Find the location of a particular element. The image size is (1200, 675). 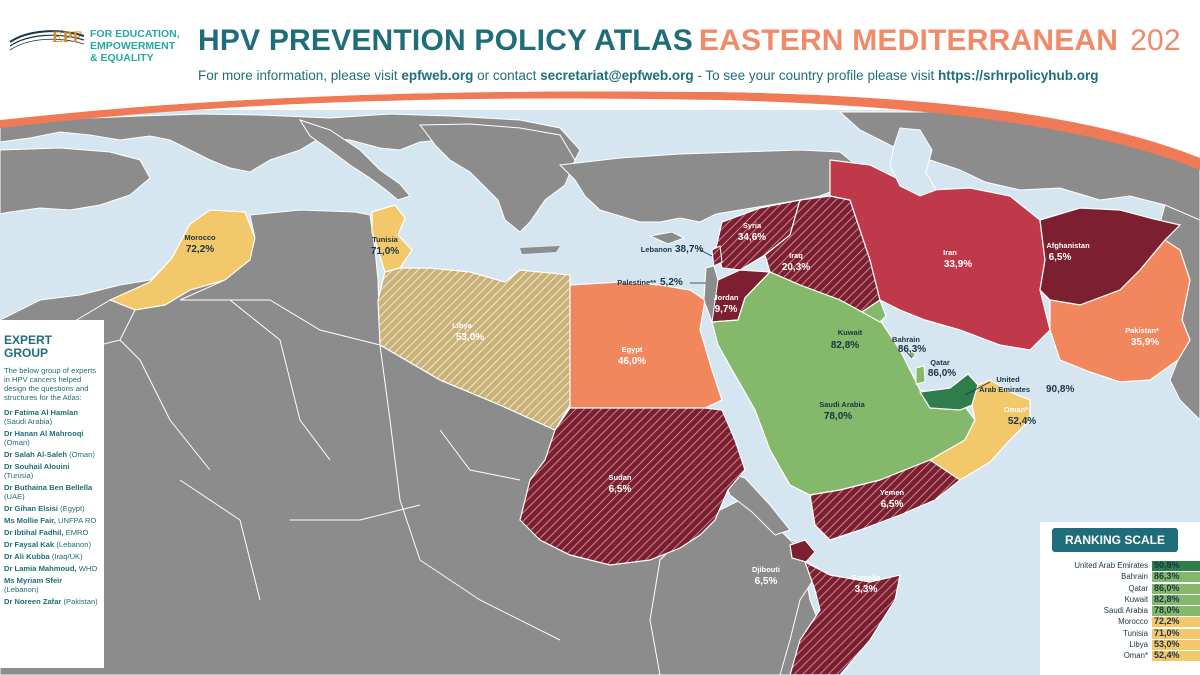

info-mid: or contact is located at coordinates (507, 75).